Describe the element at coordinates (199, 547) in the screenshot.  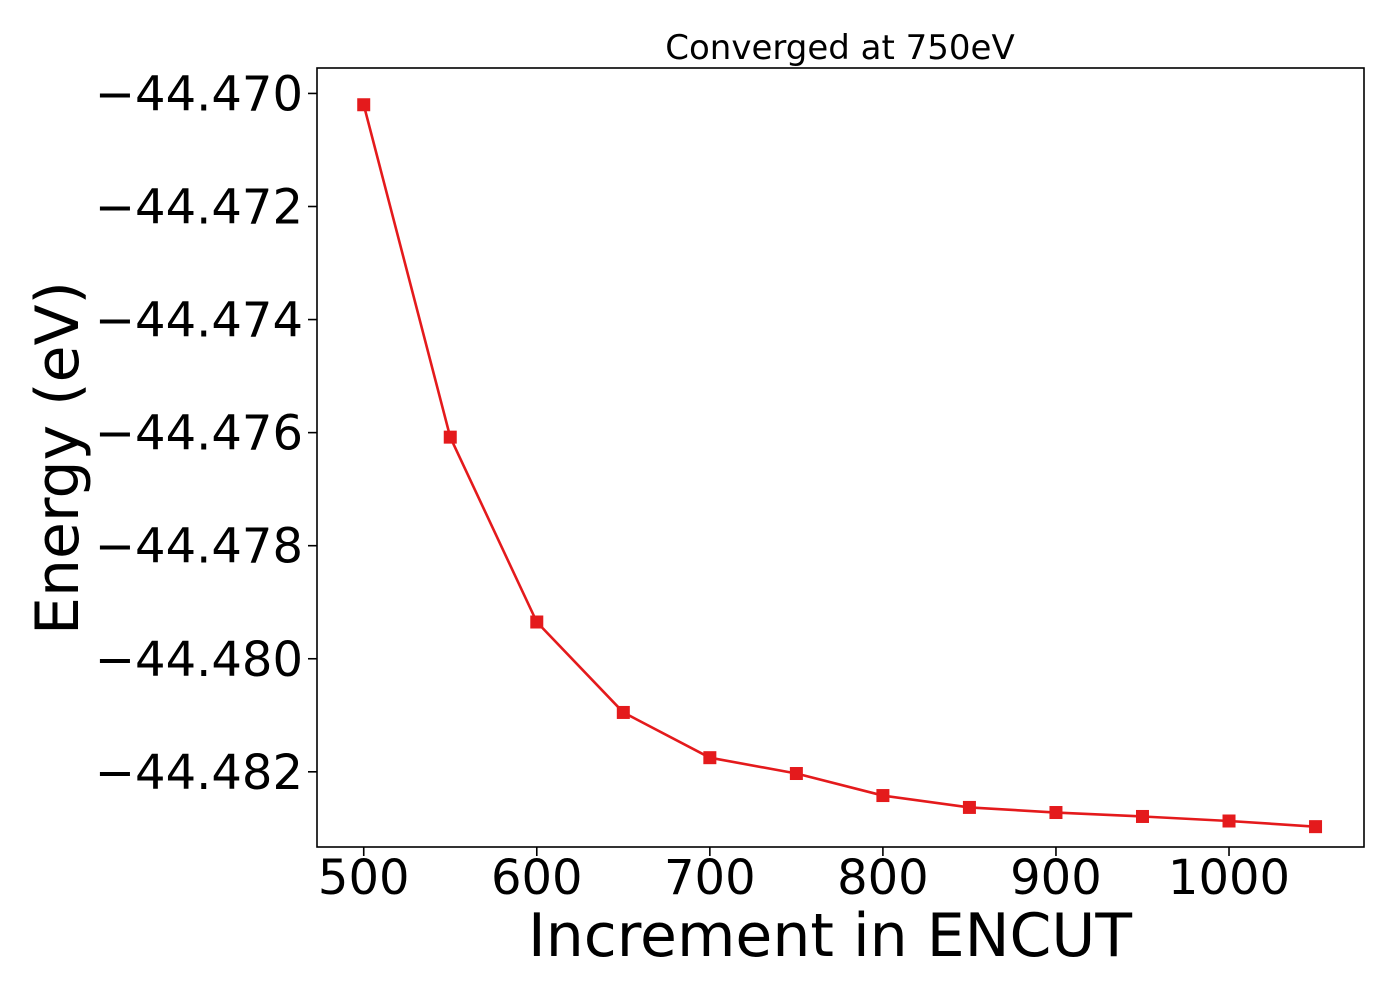
I see `y-tick-label: −44.478` at that location.